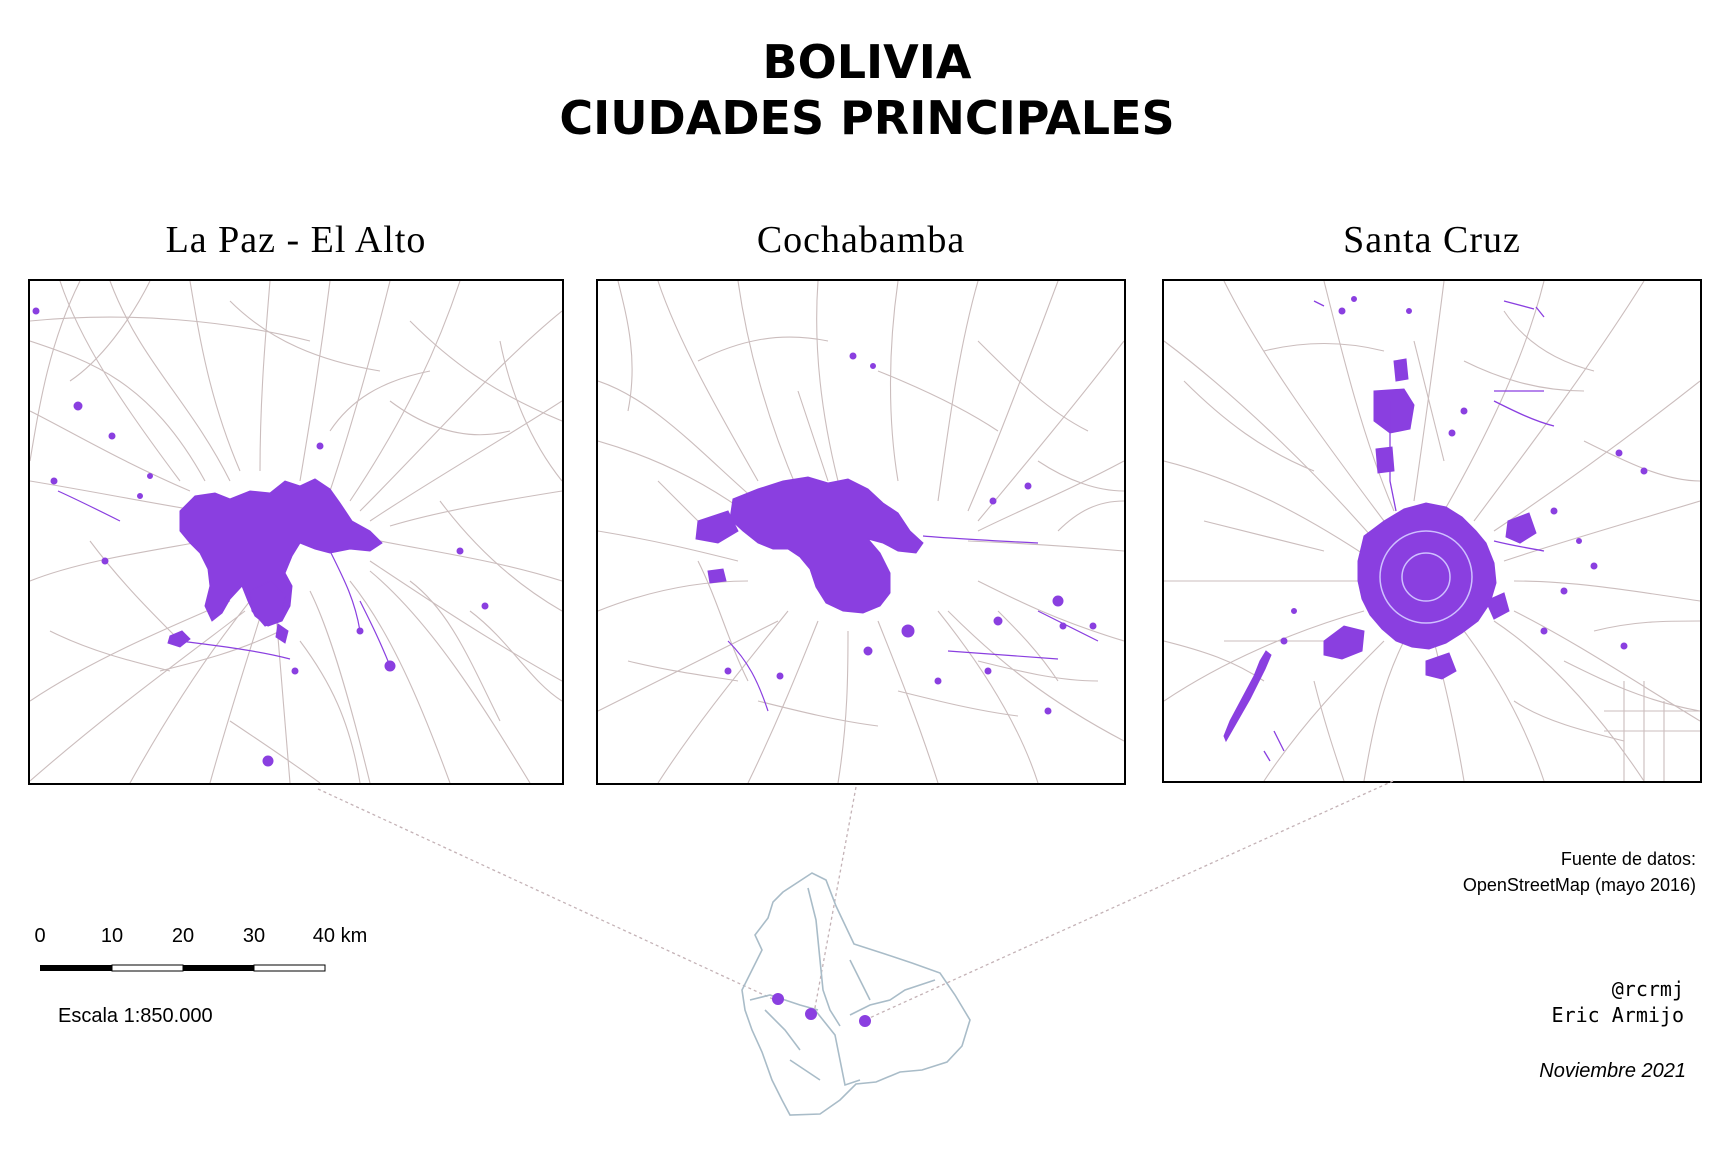 This screenshot has width=1734, height=1155. Describe the element at coordinates (1579, 885) in the screenshot. I see `source-value: OpenStreetMap (mayo 2016)` at that location.